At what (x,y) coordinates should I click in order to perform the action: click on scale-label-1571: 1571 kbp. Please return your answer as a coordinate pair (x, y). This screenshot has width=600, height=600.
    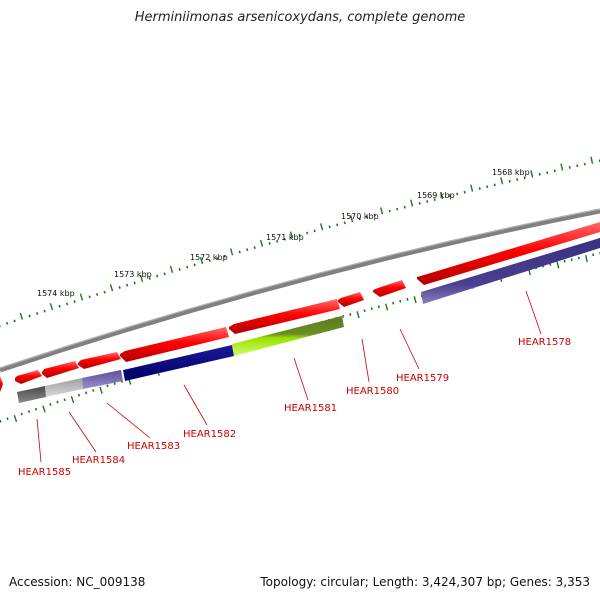
    Looking at the image, I should click on (285, 237).